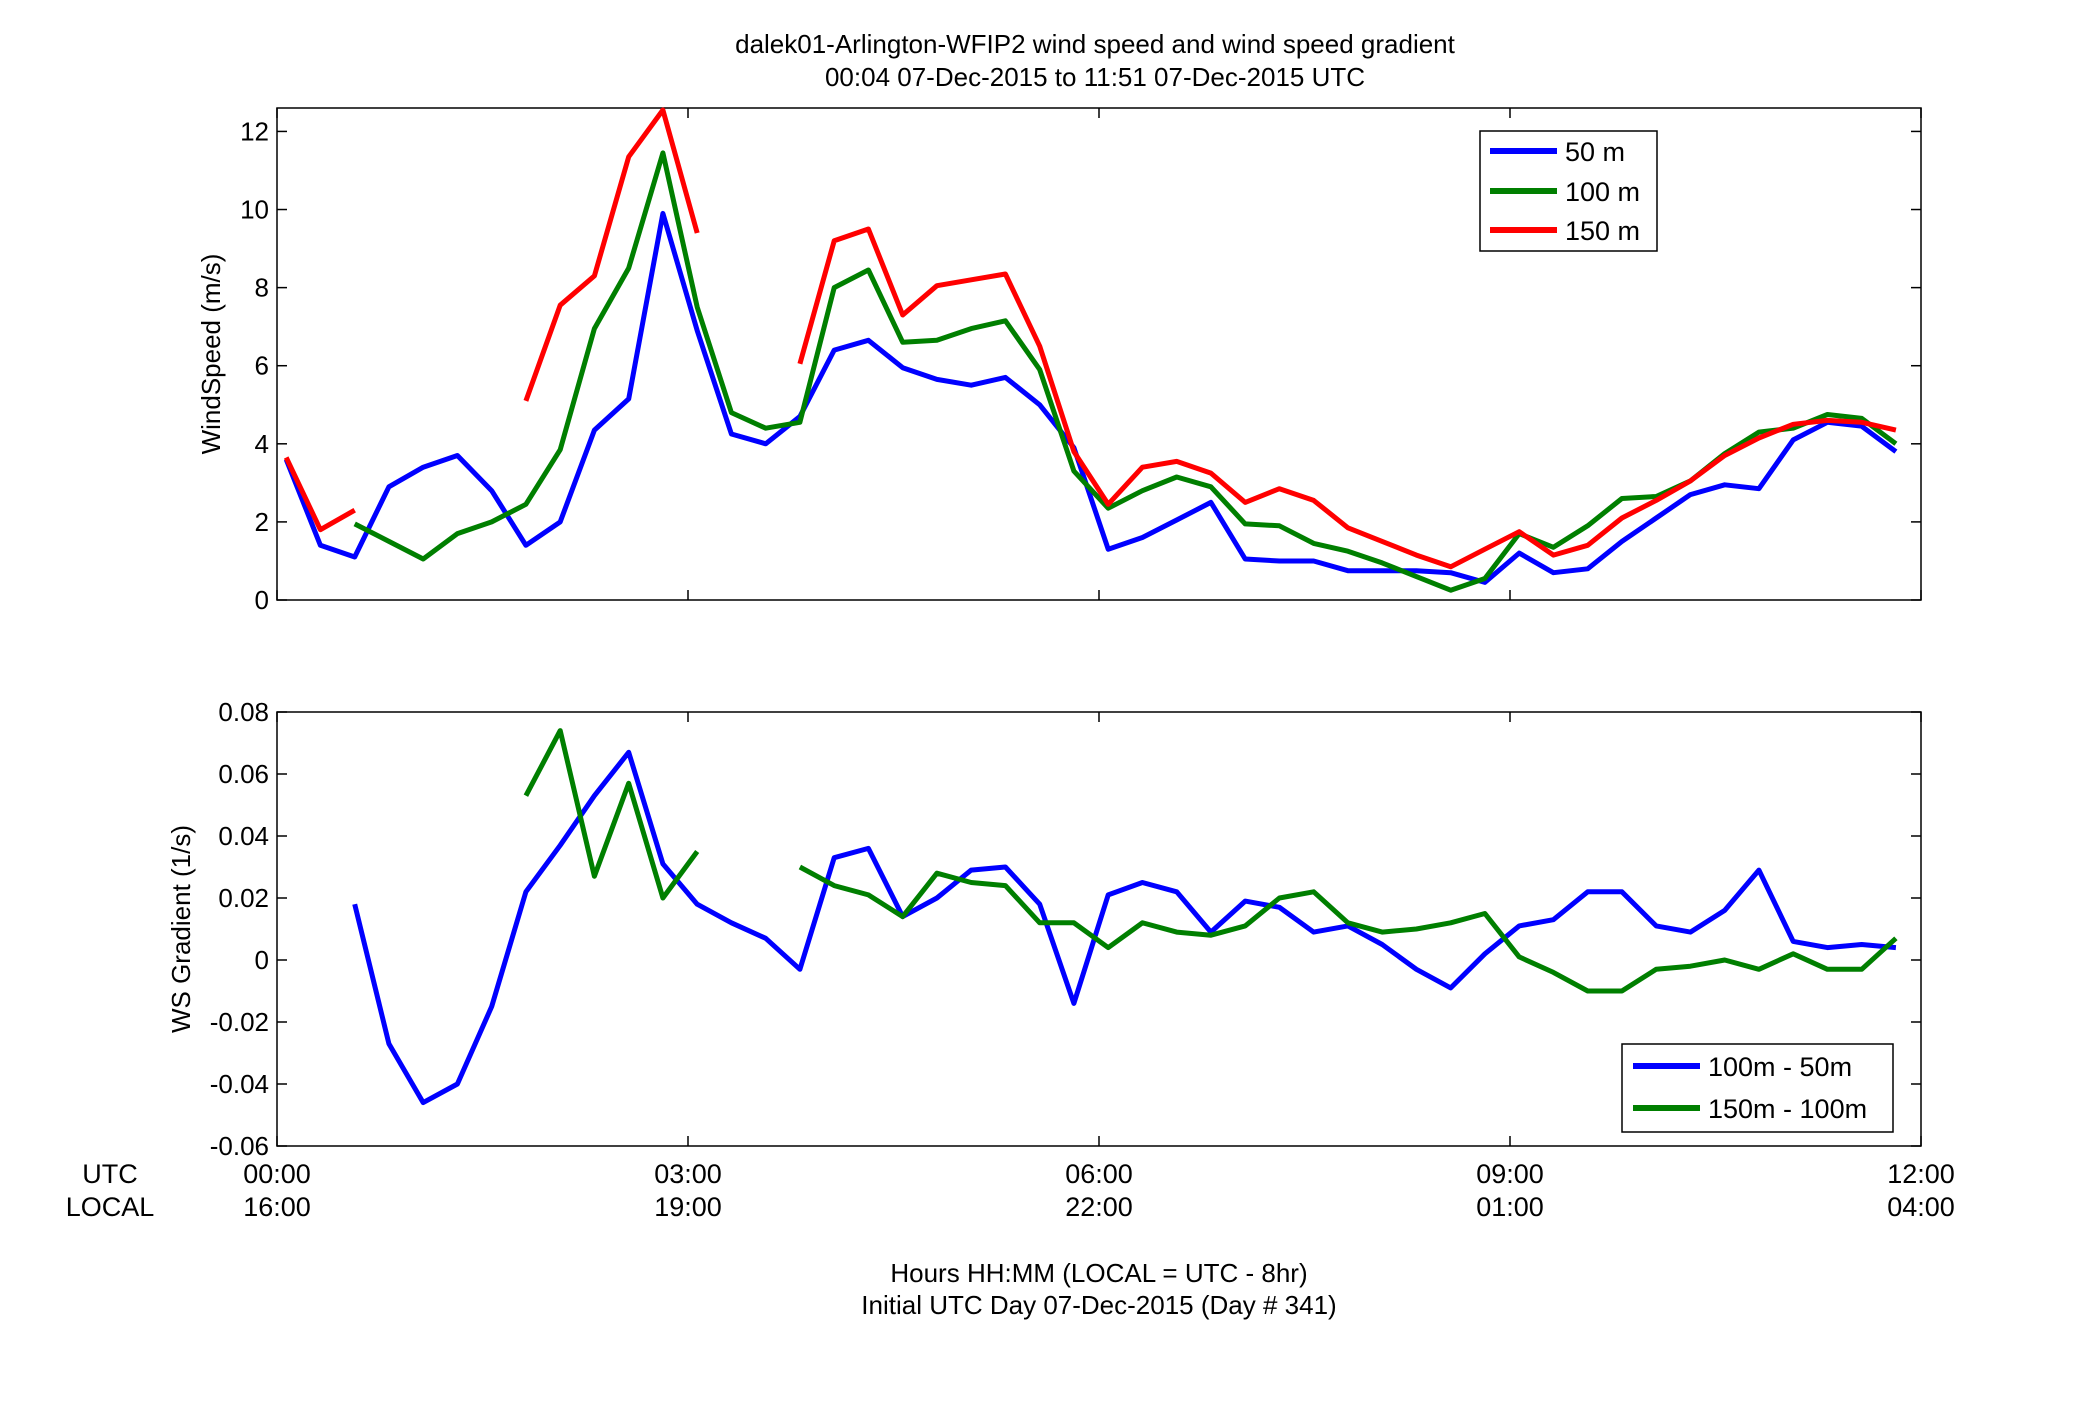 This screenshot has width=2098, height=1425. What do you see at coordinates (211, 354) in the screenshot?
I see `windspeed-y-axis-label: WindSpeed (m/s)` at bounding box center [211, 354].